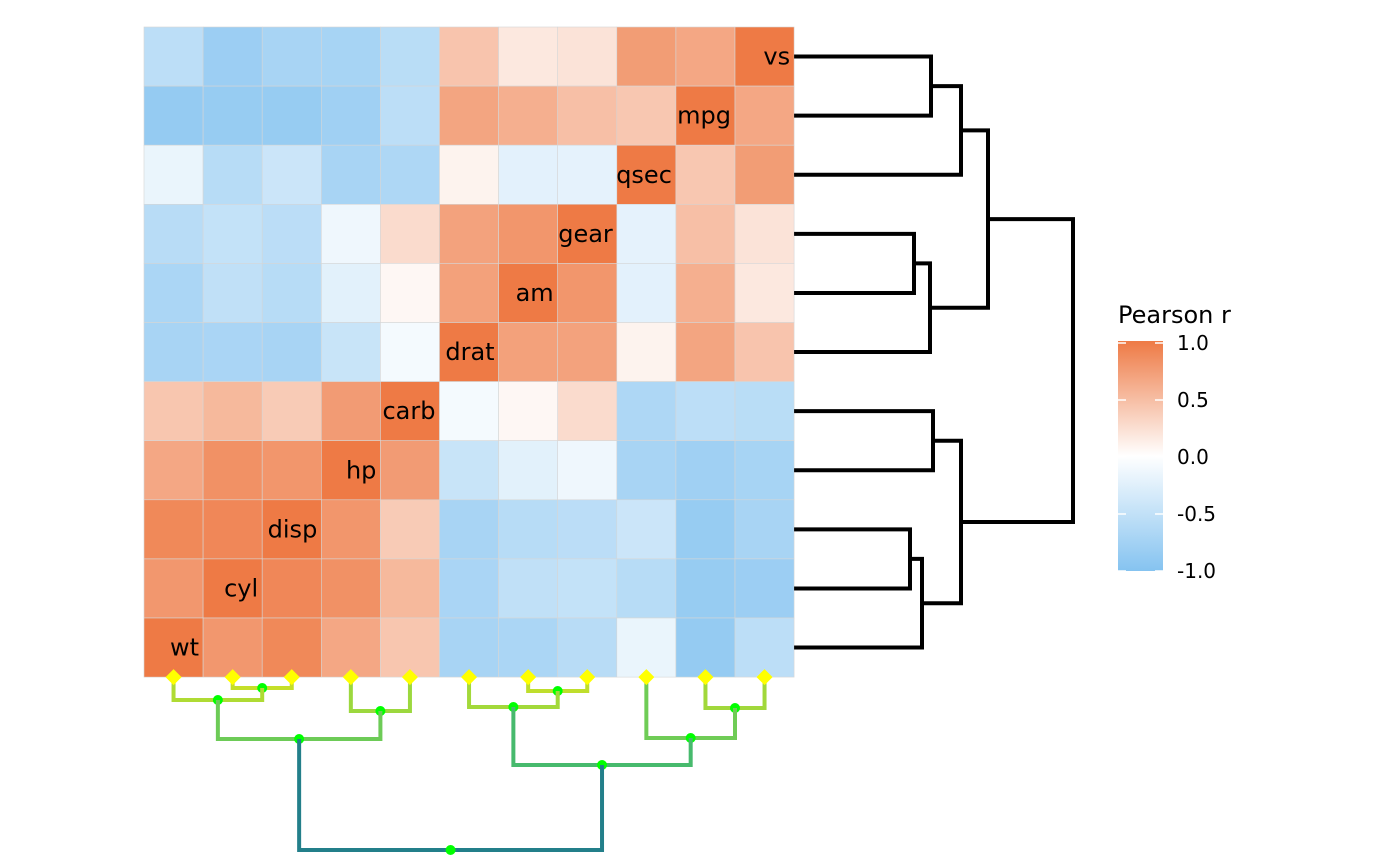  What do you see at coordinates (232, 677) in the screenshot?
I see `col-leaf-marker-cyl` at bounding box center [232, 677].